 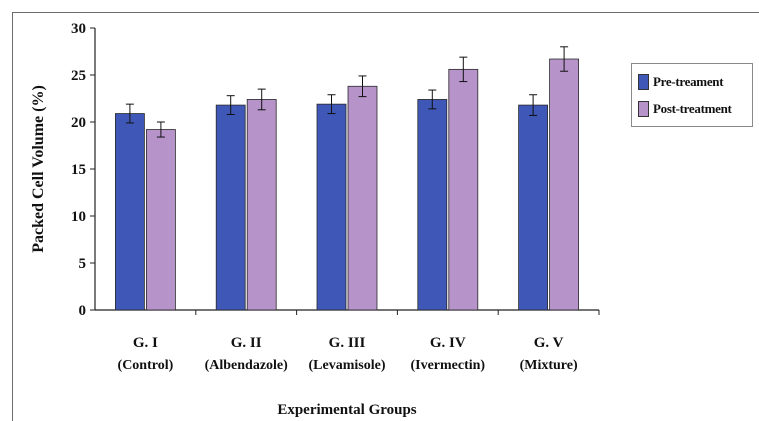 I want to click on y-tick-label: 5, so click(x=83, y=264).